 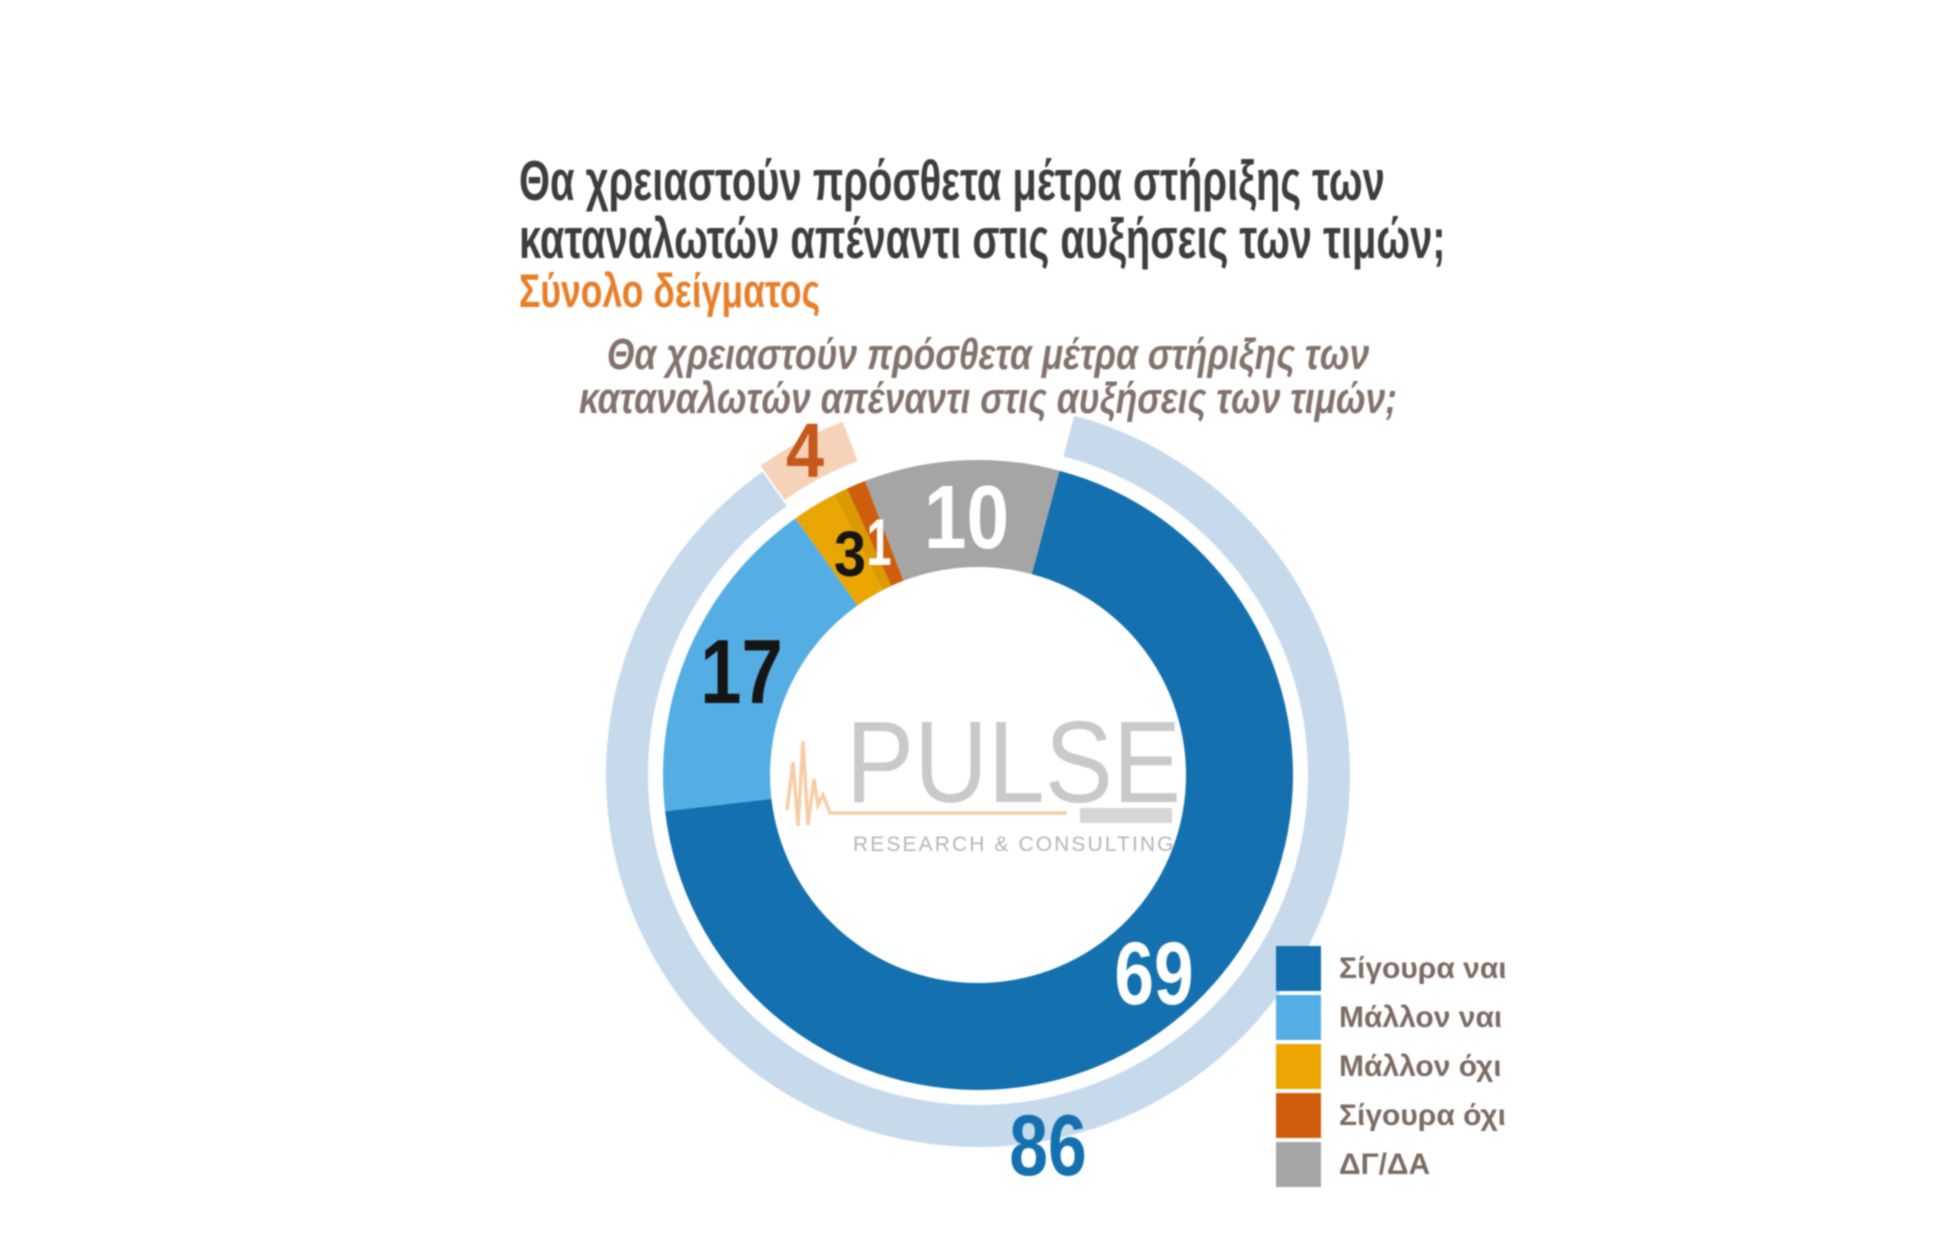 What do you see at coordinates (805, 451) in the screenshot?
I see `svg-text: 4` at bounding box center [805, 451].